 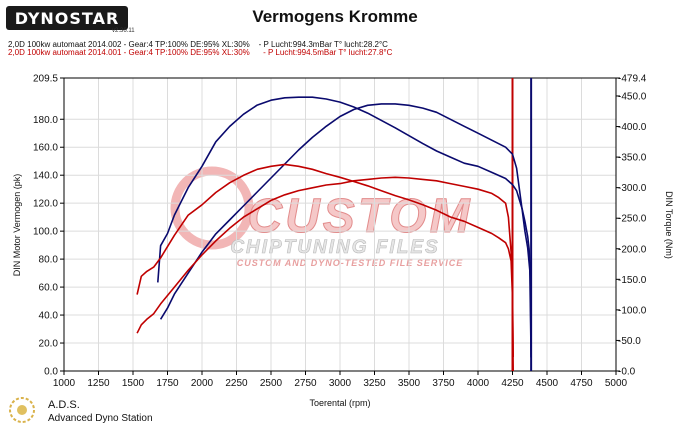 I want to click on watermark-line2: CHIPTUNING FILES, so click(x=334, y=247).